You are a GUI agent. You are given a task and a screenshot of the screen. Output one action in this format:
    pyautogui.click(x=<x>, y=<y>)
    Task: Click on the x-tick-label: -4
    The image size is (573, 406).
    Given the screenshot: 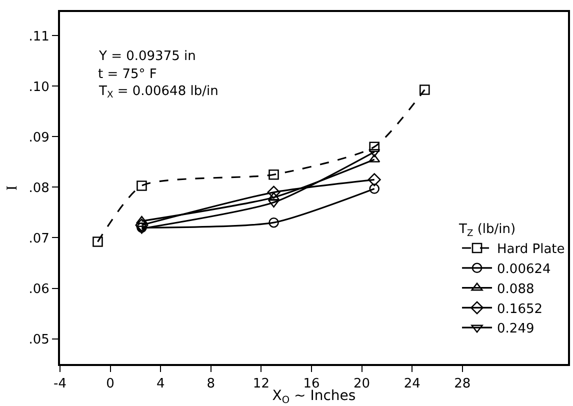 What is the action you would take?
    pyautogui.click(x=60, y=384)
    